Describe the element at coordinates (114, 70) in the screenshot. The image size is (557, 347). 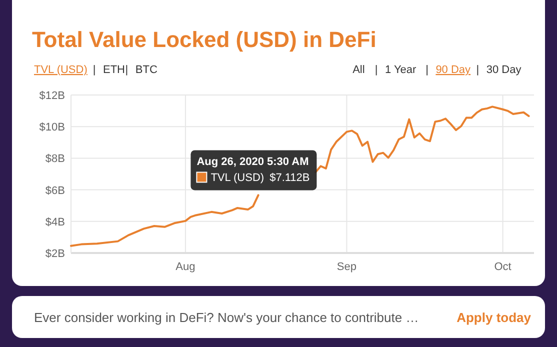
I see `text: ETH` at that location.